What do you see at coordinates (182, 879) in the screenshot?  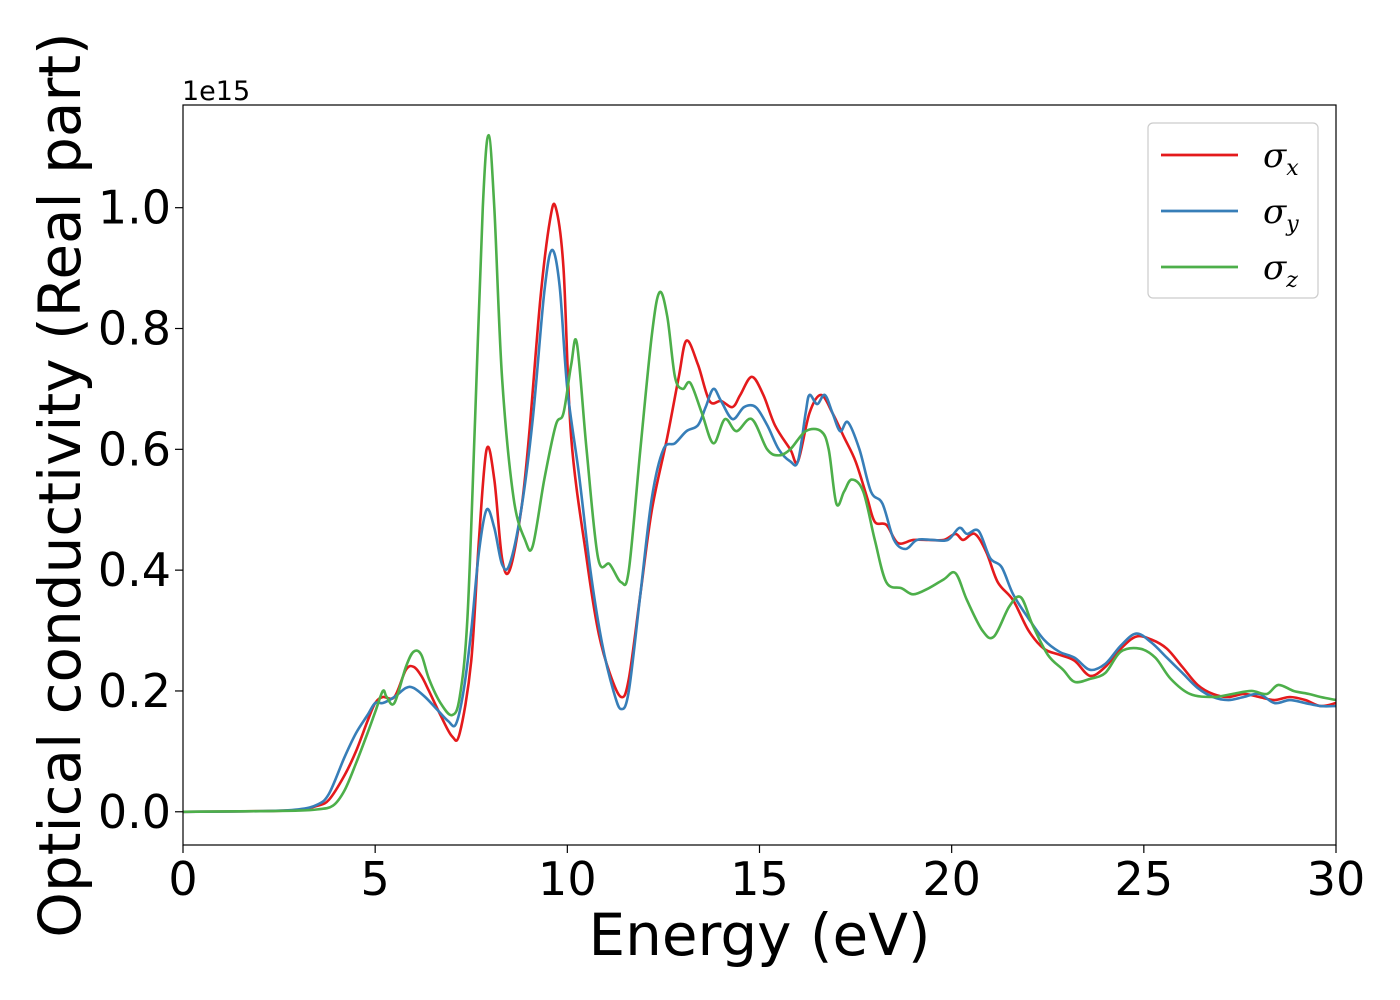 I see `x-tick-label: 0` at bounding box center [182, 879].